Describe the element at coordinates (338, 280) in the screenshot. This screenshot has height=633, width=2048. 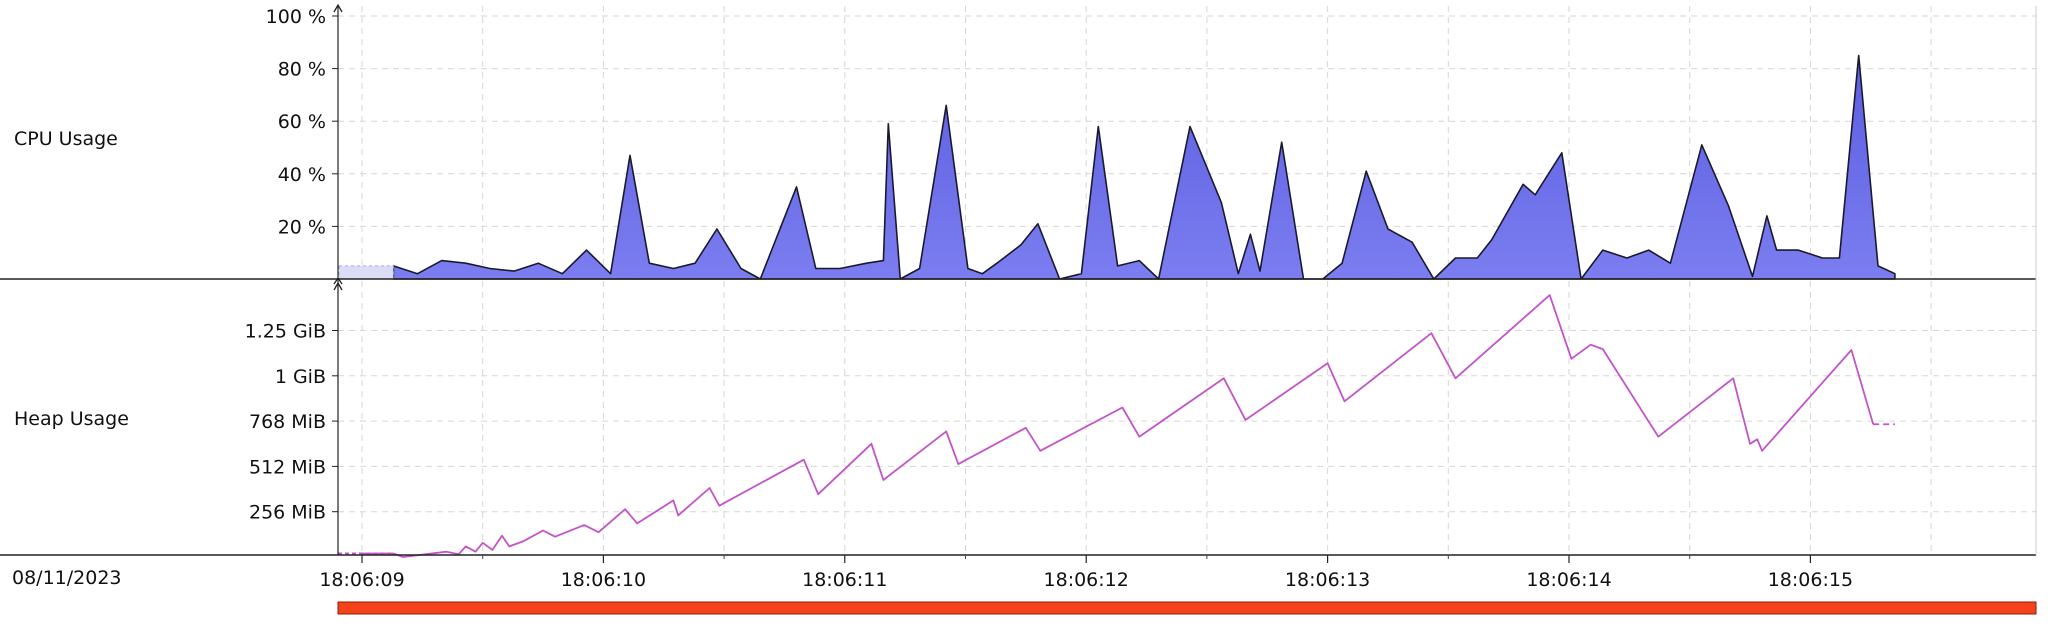
I see `axis-break-mark` at that location.